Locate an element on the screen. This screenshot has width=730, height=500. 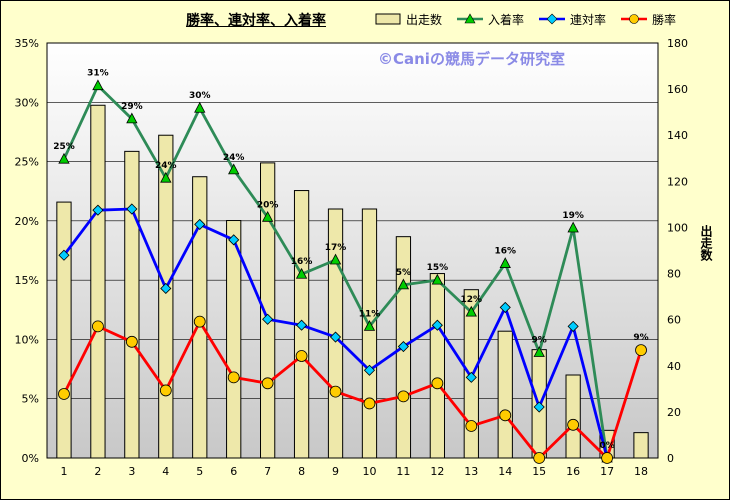
y2-tick-label: 60 is located at coordinates (674, 320).